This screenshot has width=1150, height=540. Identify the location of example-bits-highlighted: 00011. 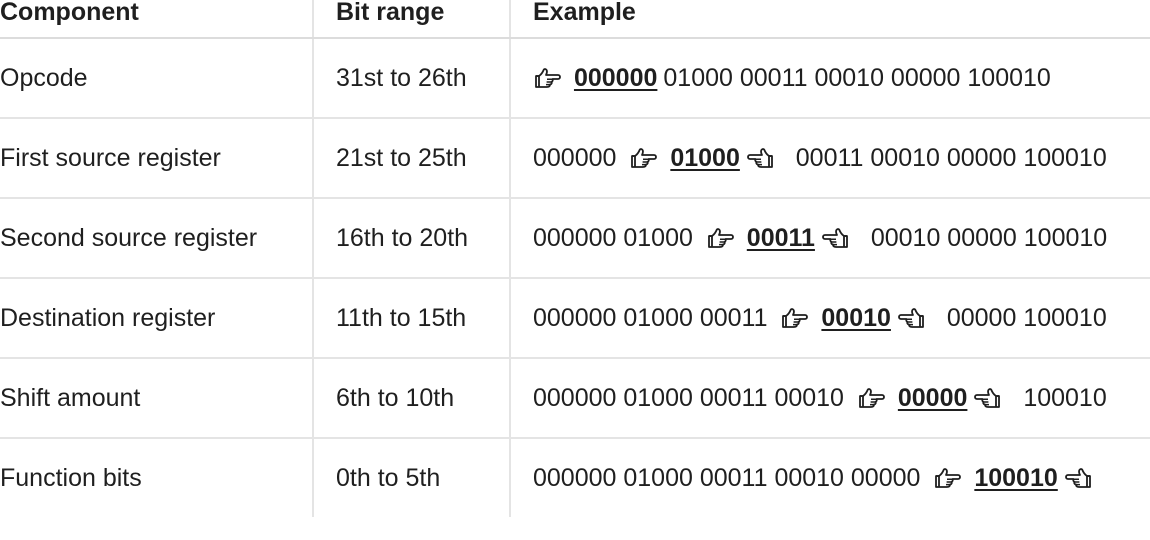
(780, 237).